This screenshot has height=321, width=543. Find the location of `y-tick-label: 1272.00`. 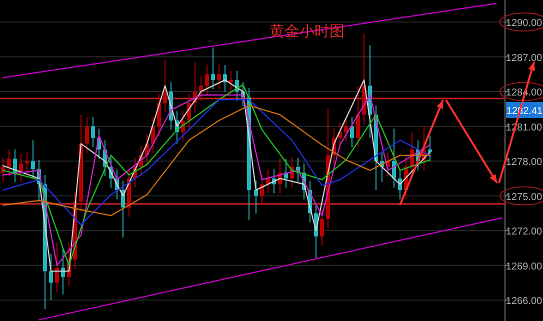

y-tick-label: 1272.00 is located at coordinates (524, 232).